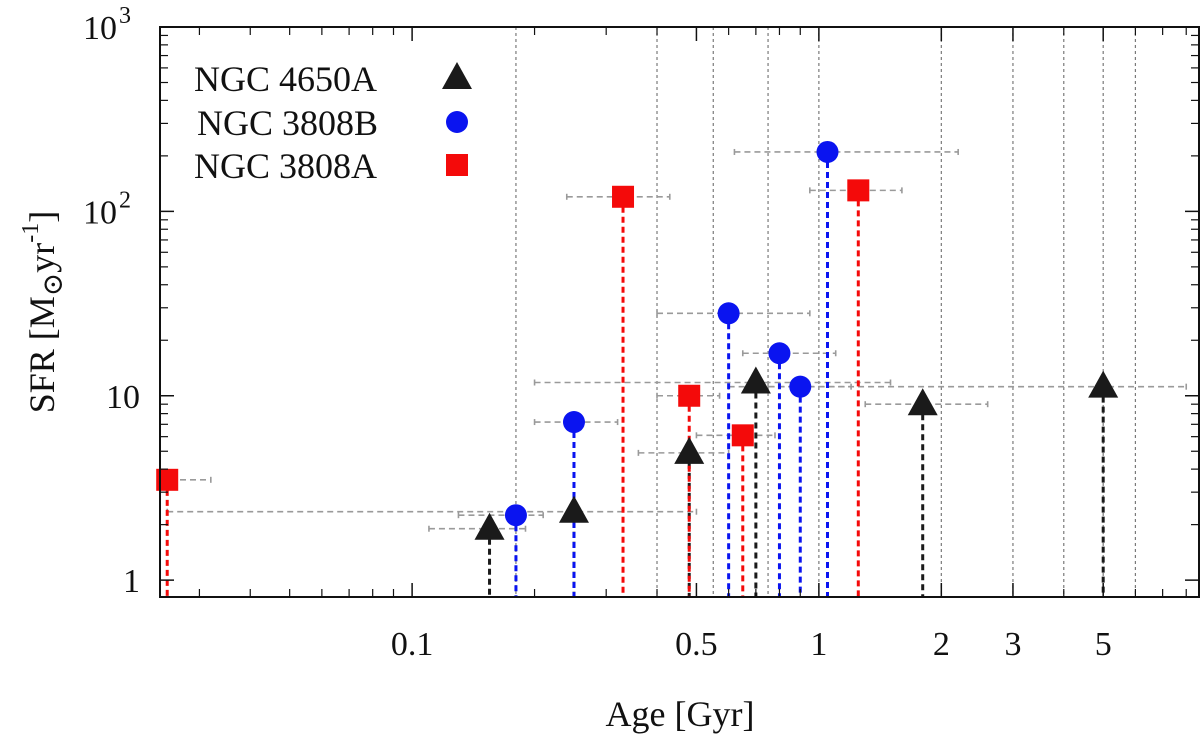  What do you see at coordinates (42, 217) in the screenshot?
I see `y-axis-title-end: ]` at bounding box center [42, 217].